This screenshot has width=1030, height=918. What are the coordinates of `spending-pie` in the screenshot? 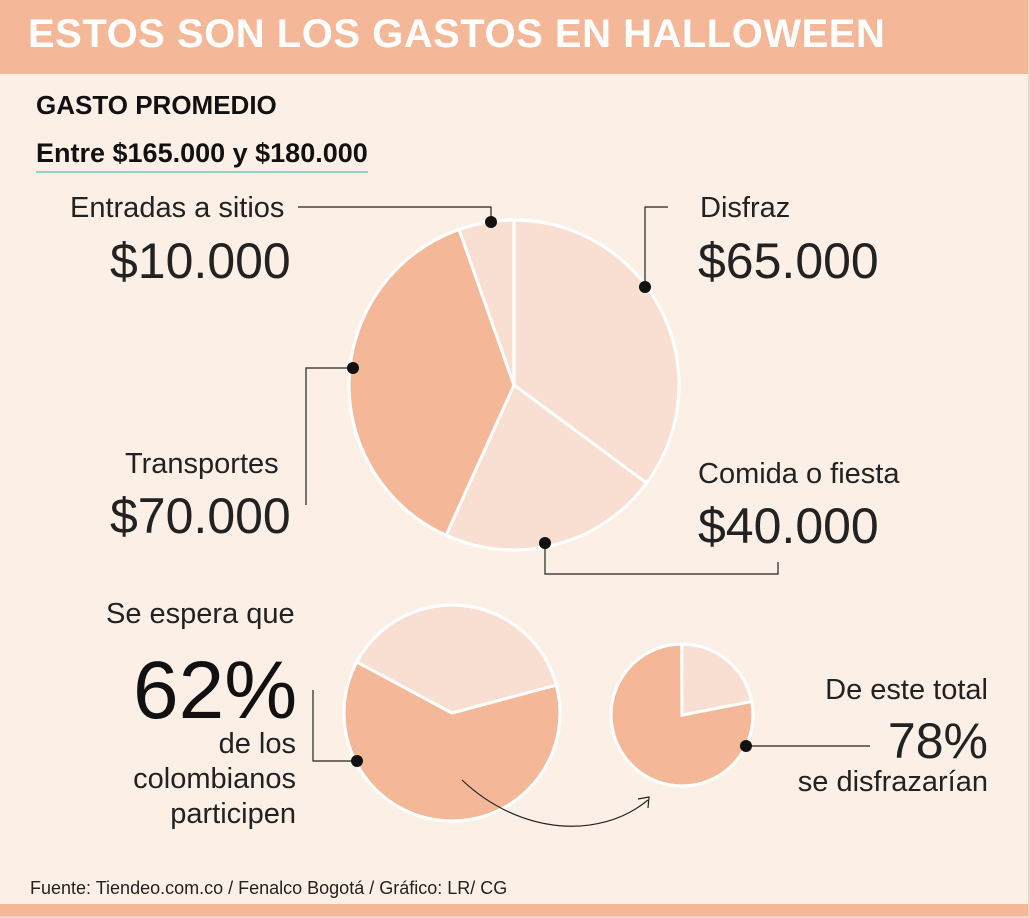 It's located at (514, 385).